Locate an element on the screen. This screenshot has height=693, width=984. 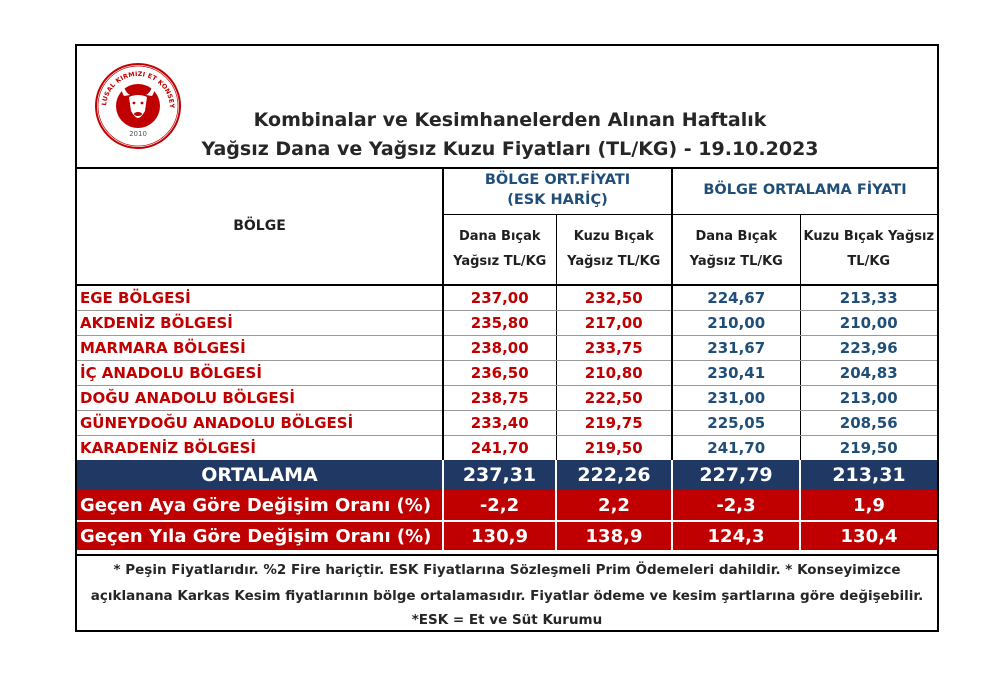
value-cell: 238,75 is located at coordinates (499, 398).